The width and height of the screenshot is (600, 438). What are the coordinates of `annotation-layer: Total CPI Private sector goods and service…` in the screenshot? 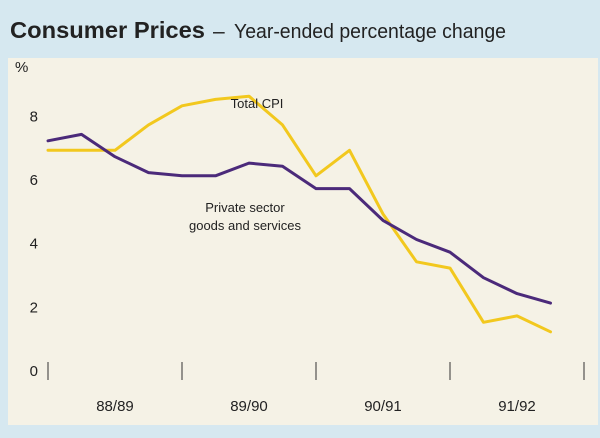 It's located at (245, 164).